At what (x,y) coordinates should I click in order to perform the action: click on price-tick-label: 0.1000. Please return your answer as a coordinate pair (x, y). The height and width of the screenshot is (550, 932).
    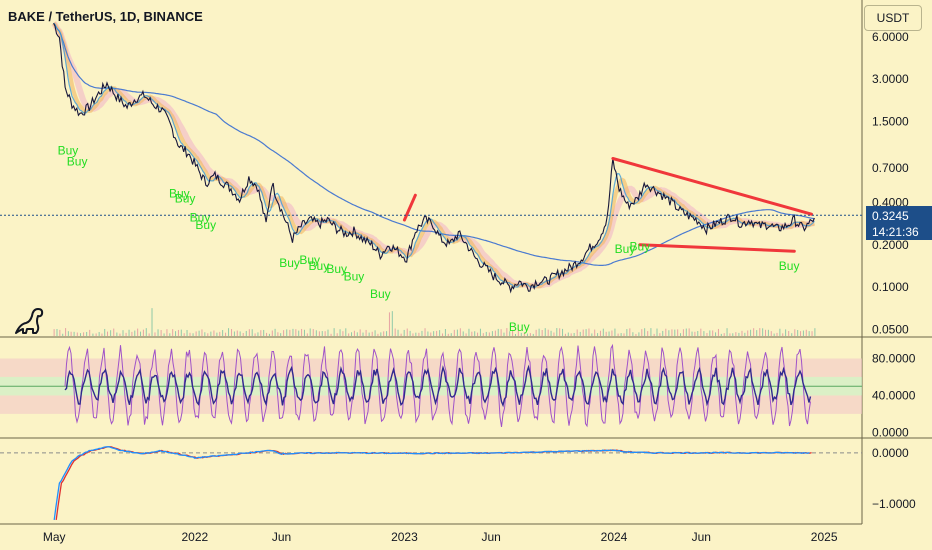
    Looking at the image, I should click on (890, 287).